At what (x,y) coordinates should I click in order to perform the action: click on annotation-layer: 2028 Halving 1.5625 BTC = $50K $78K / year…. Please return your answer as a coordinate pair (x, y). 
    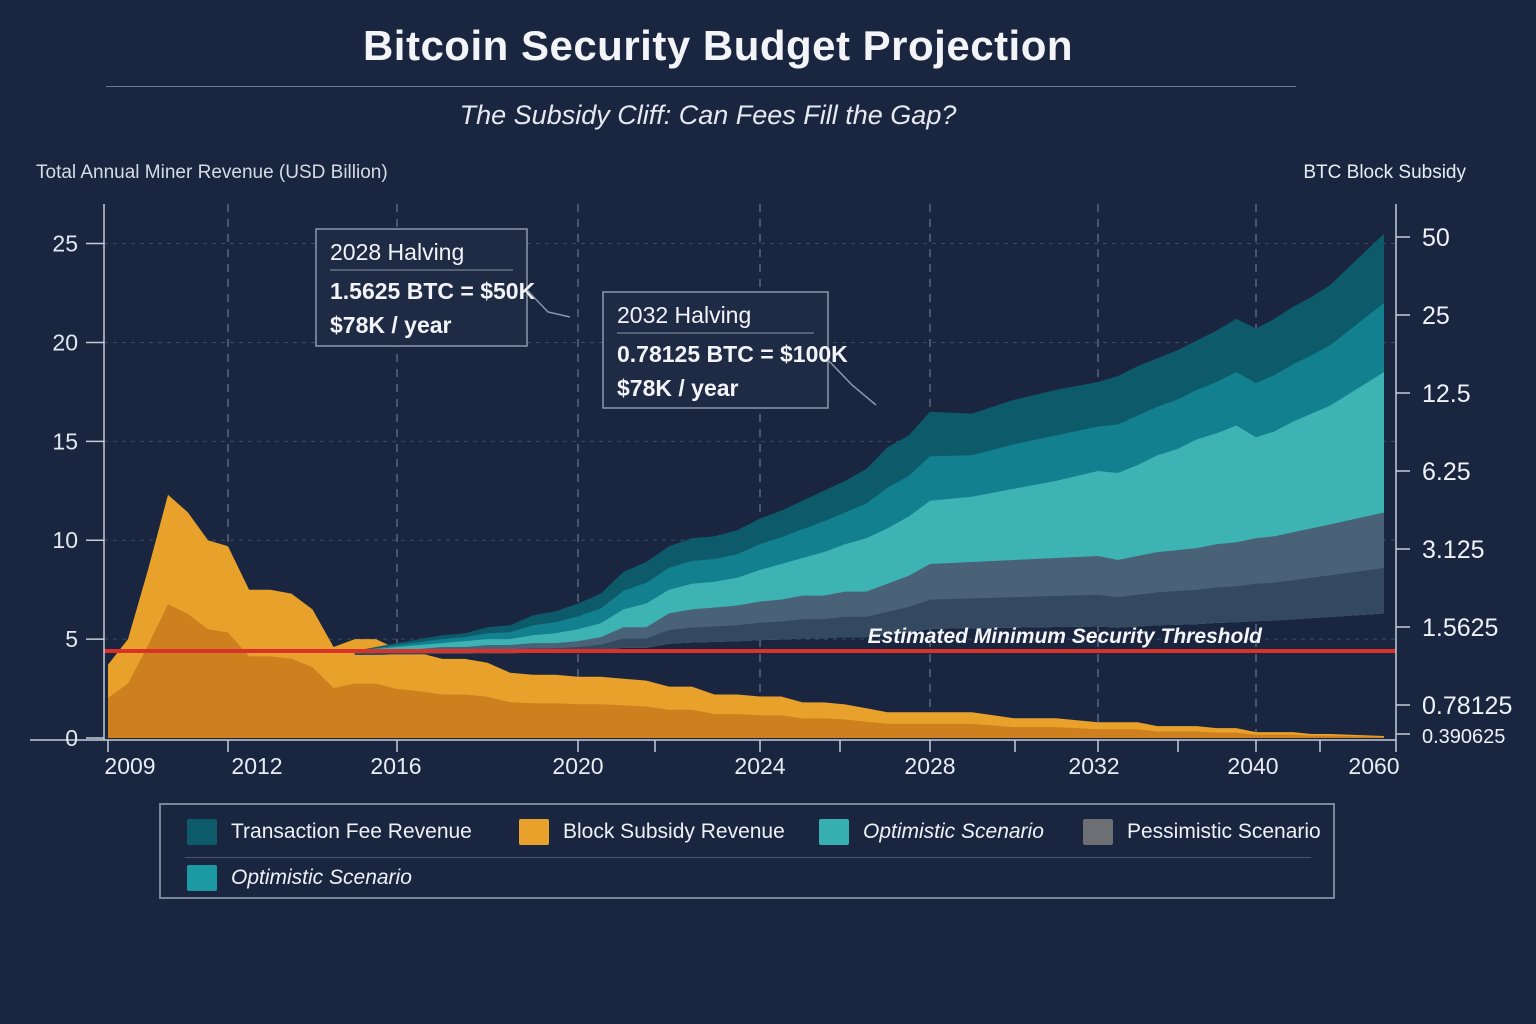
    Looking at the image, I should click on (596, 318).